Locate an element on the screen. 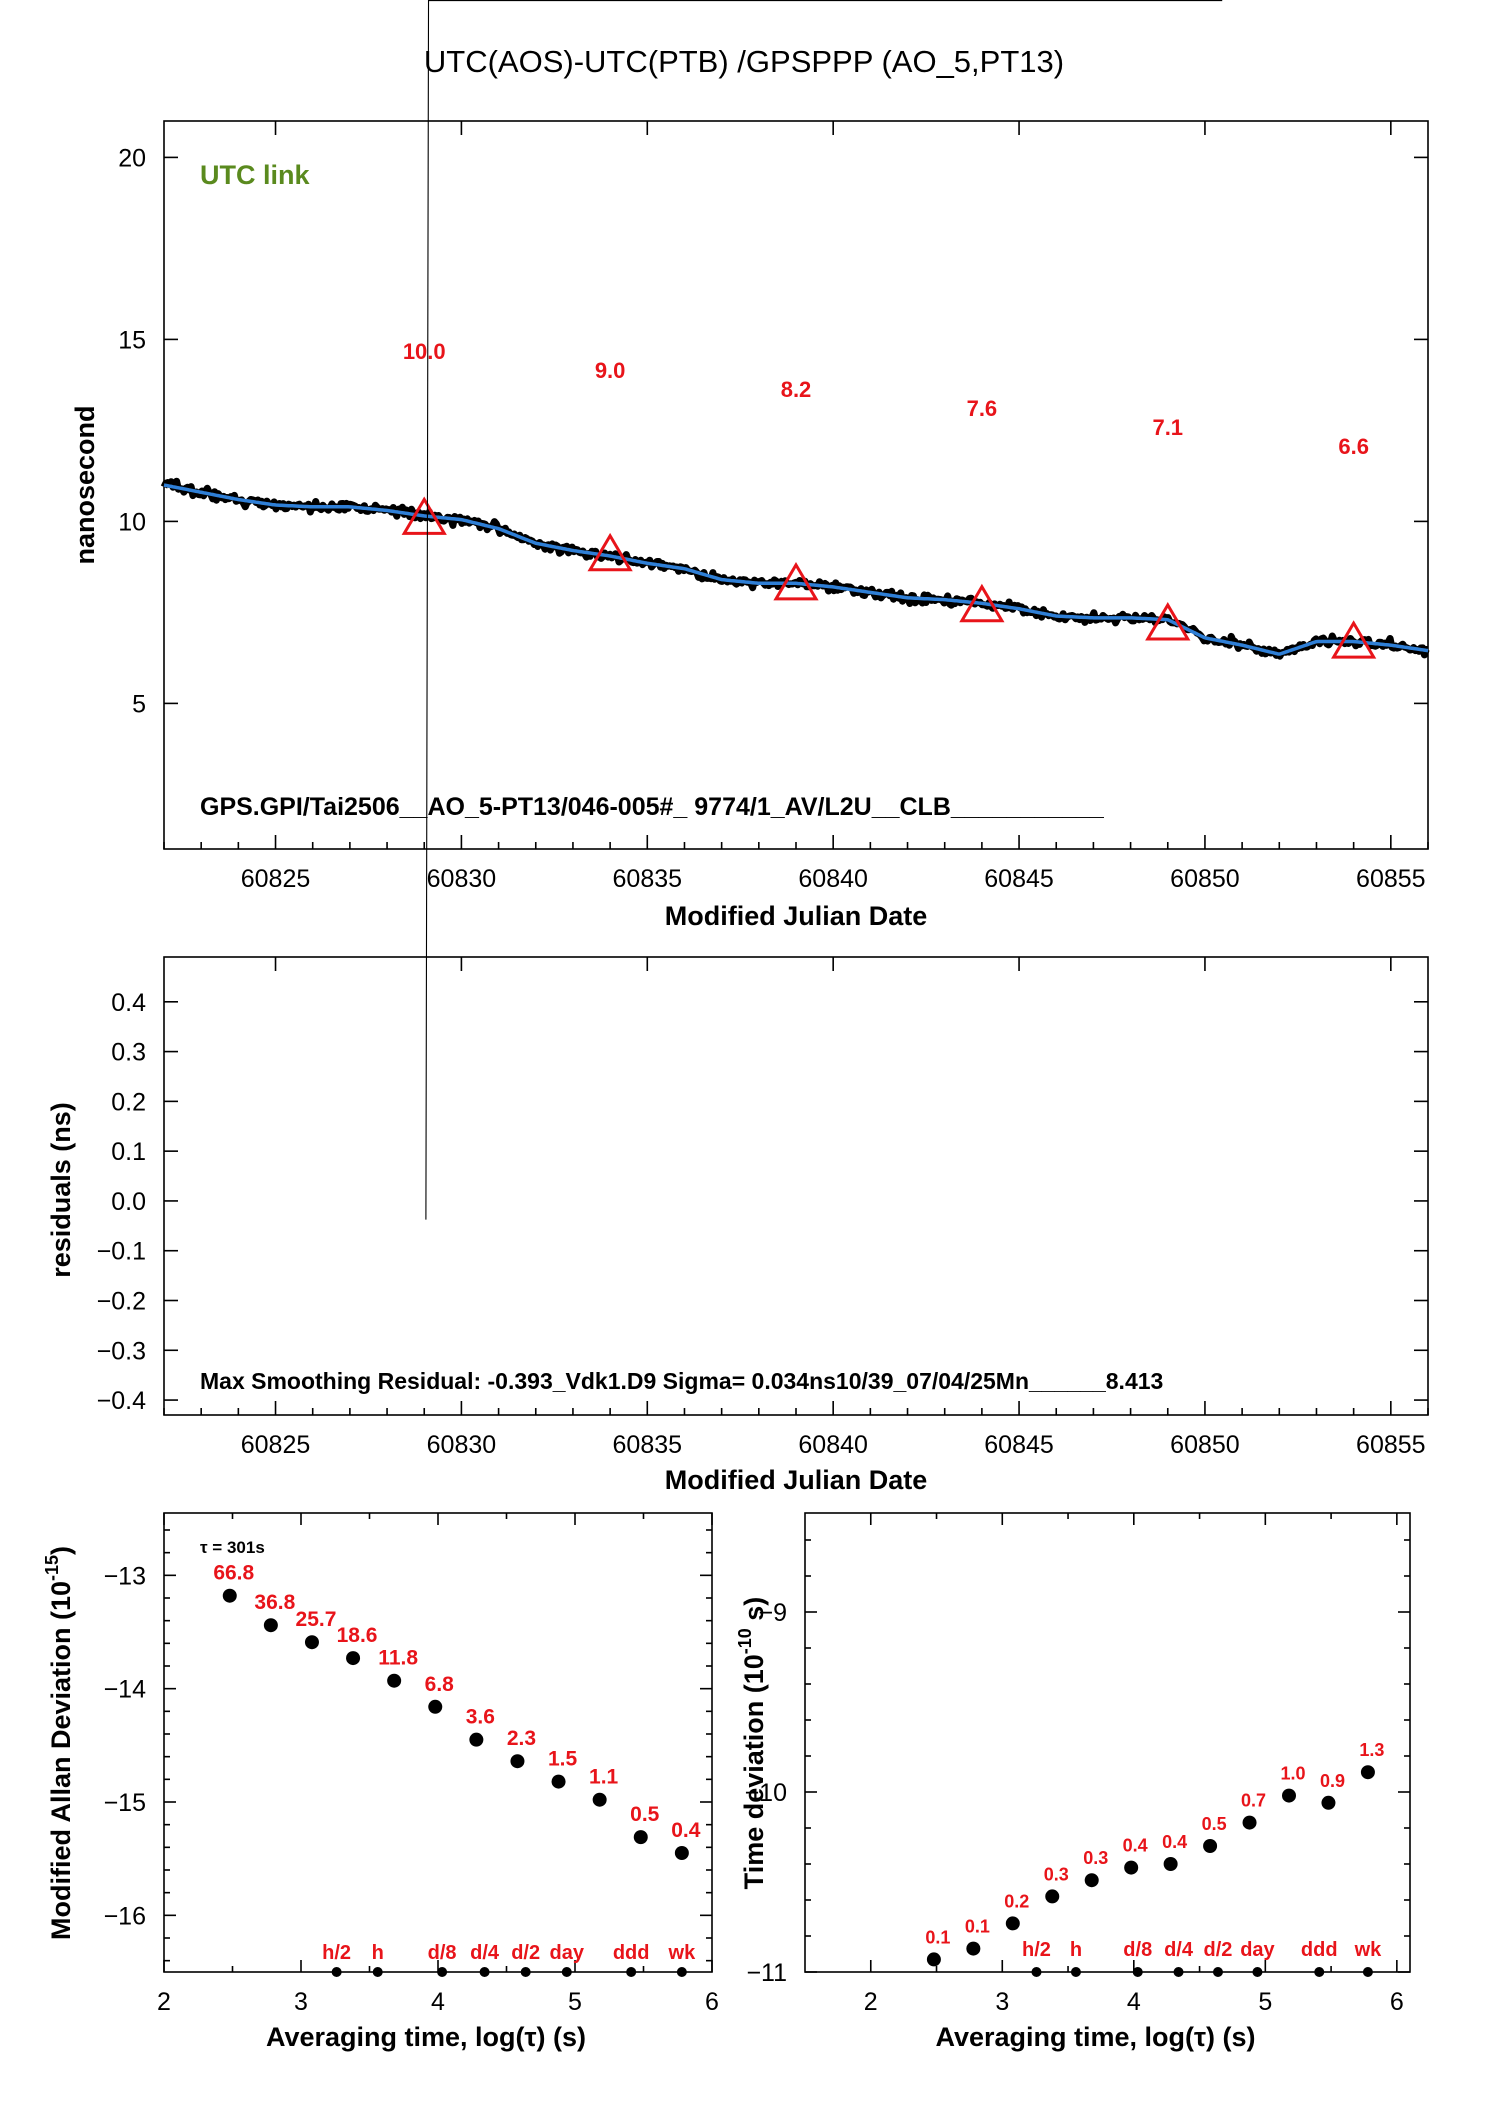 This screenshot has height=2105, width=1488. x-tick-label: 60825 is located at coordinates (276, 1445).